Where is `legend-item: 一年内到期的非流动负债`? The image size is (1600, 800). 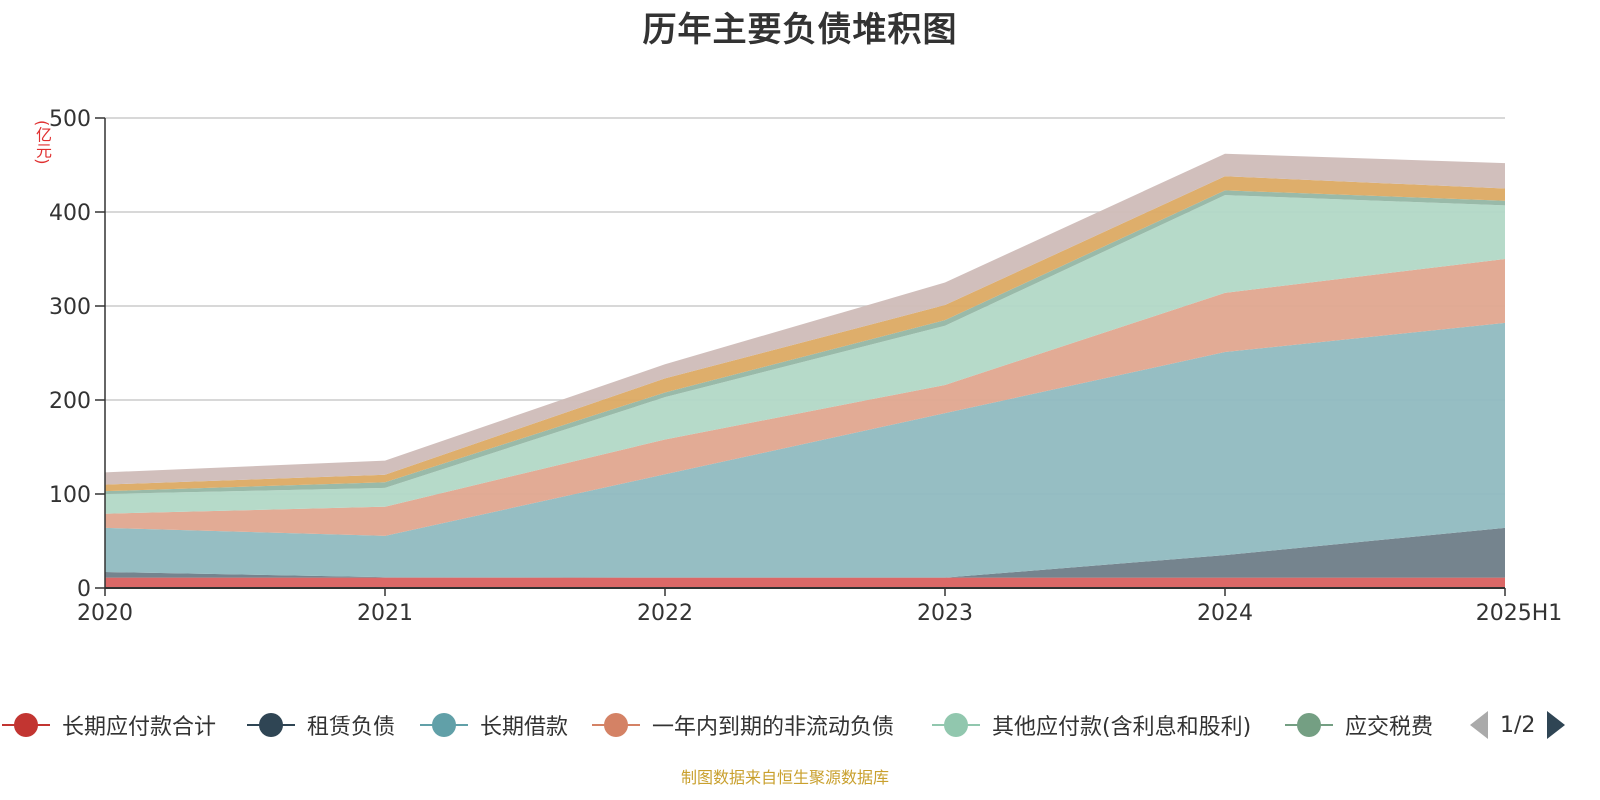 legend-item: 一年内到期的非流动负债 is located at coordinates (742, 725).